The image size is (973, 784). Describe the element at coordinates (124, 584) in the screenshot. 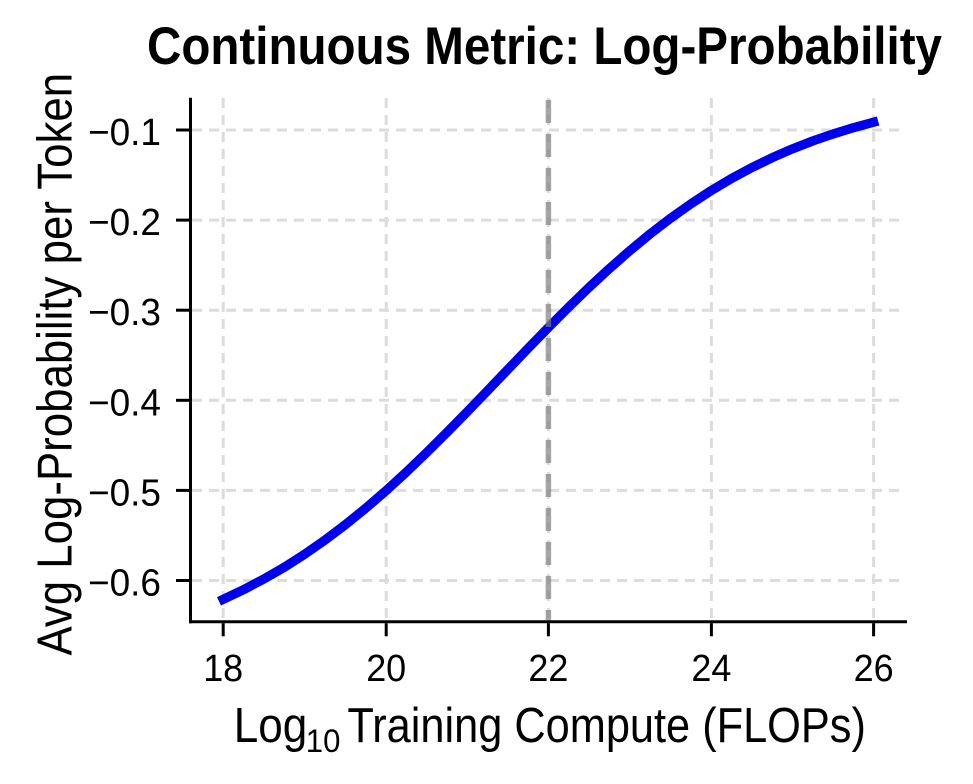

I see `svg-text: −0.6` at that location.